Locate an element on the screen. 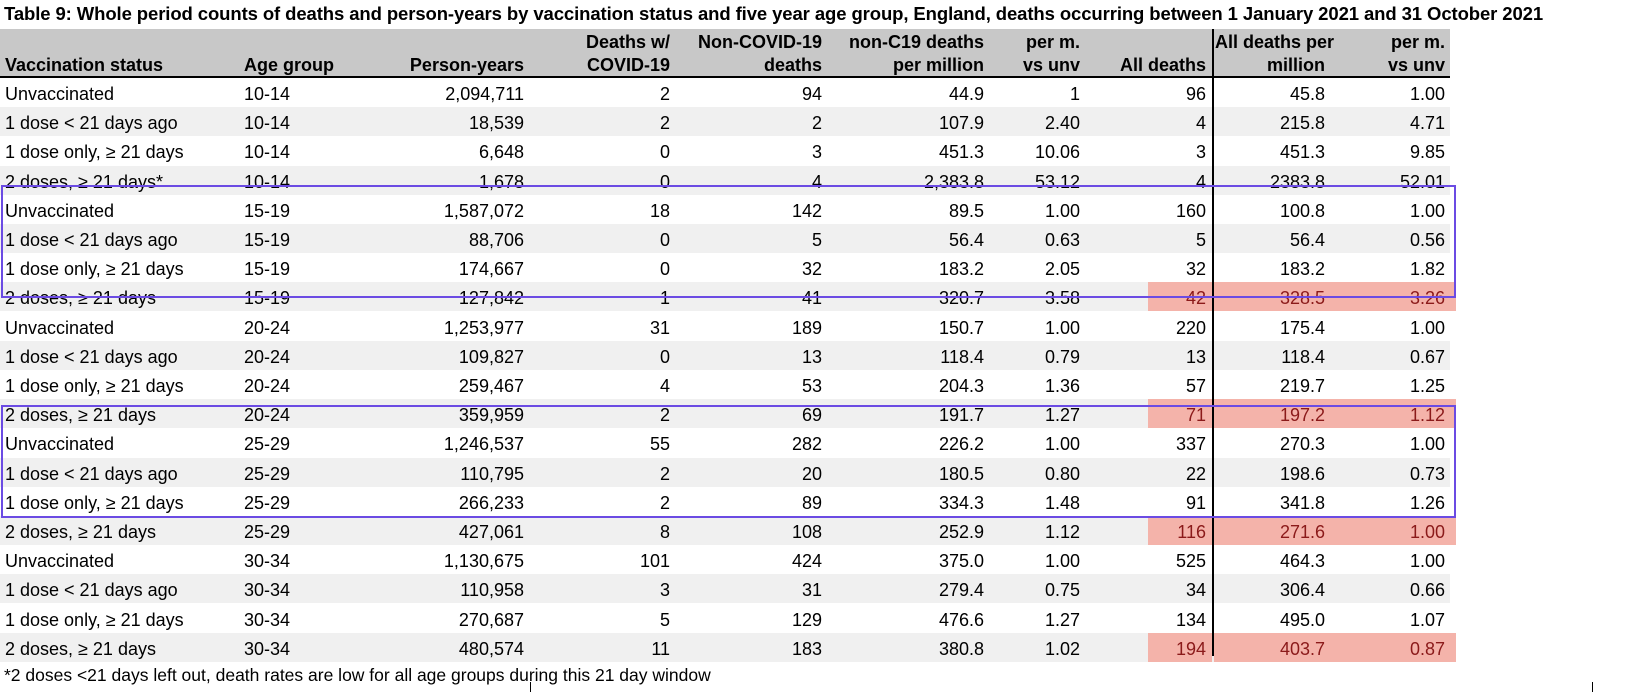  cell-pmv1: 1 is located at coordinates (1074, 94).